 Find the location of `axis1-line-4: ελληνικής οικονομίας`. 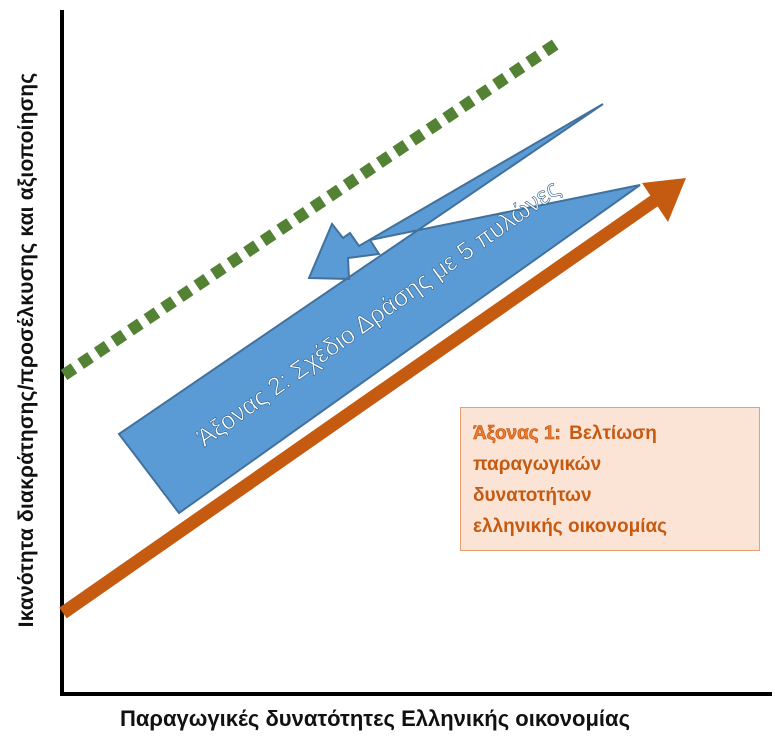

axis1-line-4: ελληνικής οικονομίας is located at coordinates (570, 526).